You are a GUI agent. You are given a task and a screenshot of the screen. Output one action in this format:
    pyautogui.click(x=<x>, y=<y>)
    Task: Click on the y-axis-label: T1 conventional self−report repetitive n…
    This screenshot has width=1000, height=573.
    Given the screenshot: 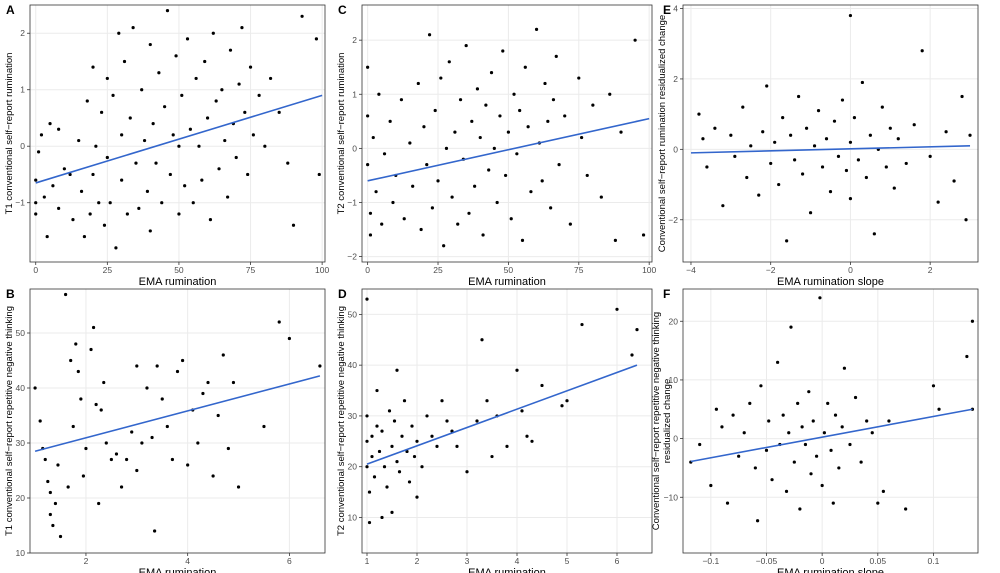 What is the action you would take?
    pyautogui.click(x=9, y=421)
    